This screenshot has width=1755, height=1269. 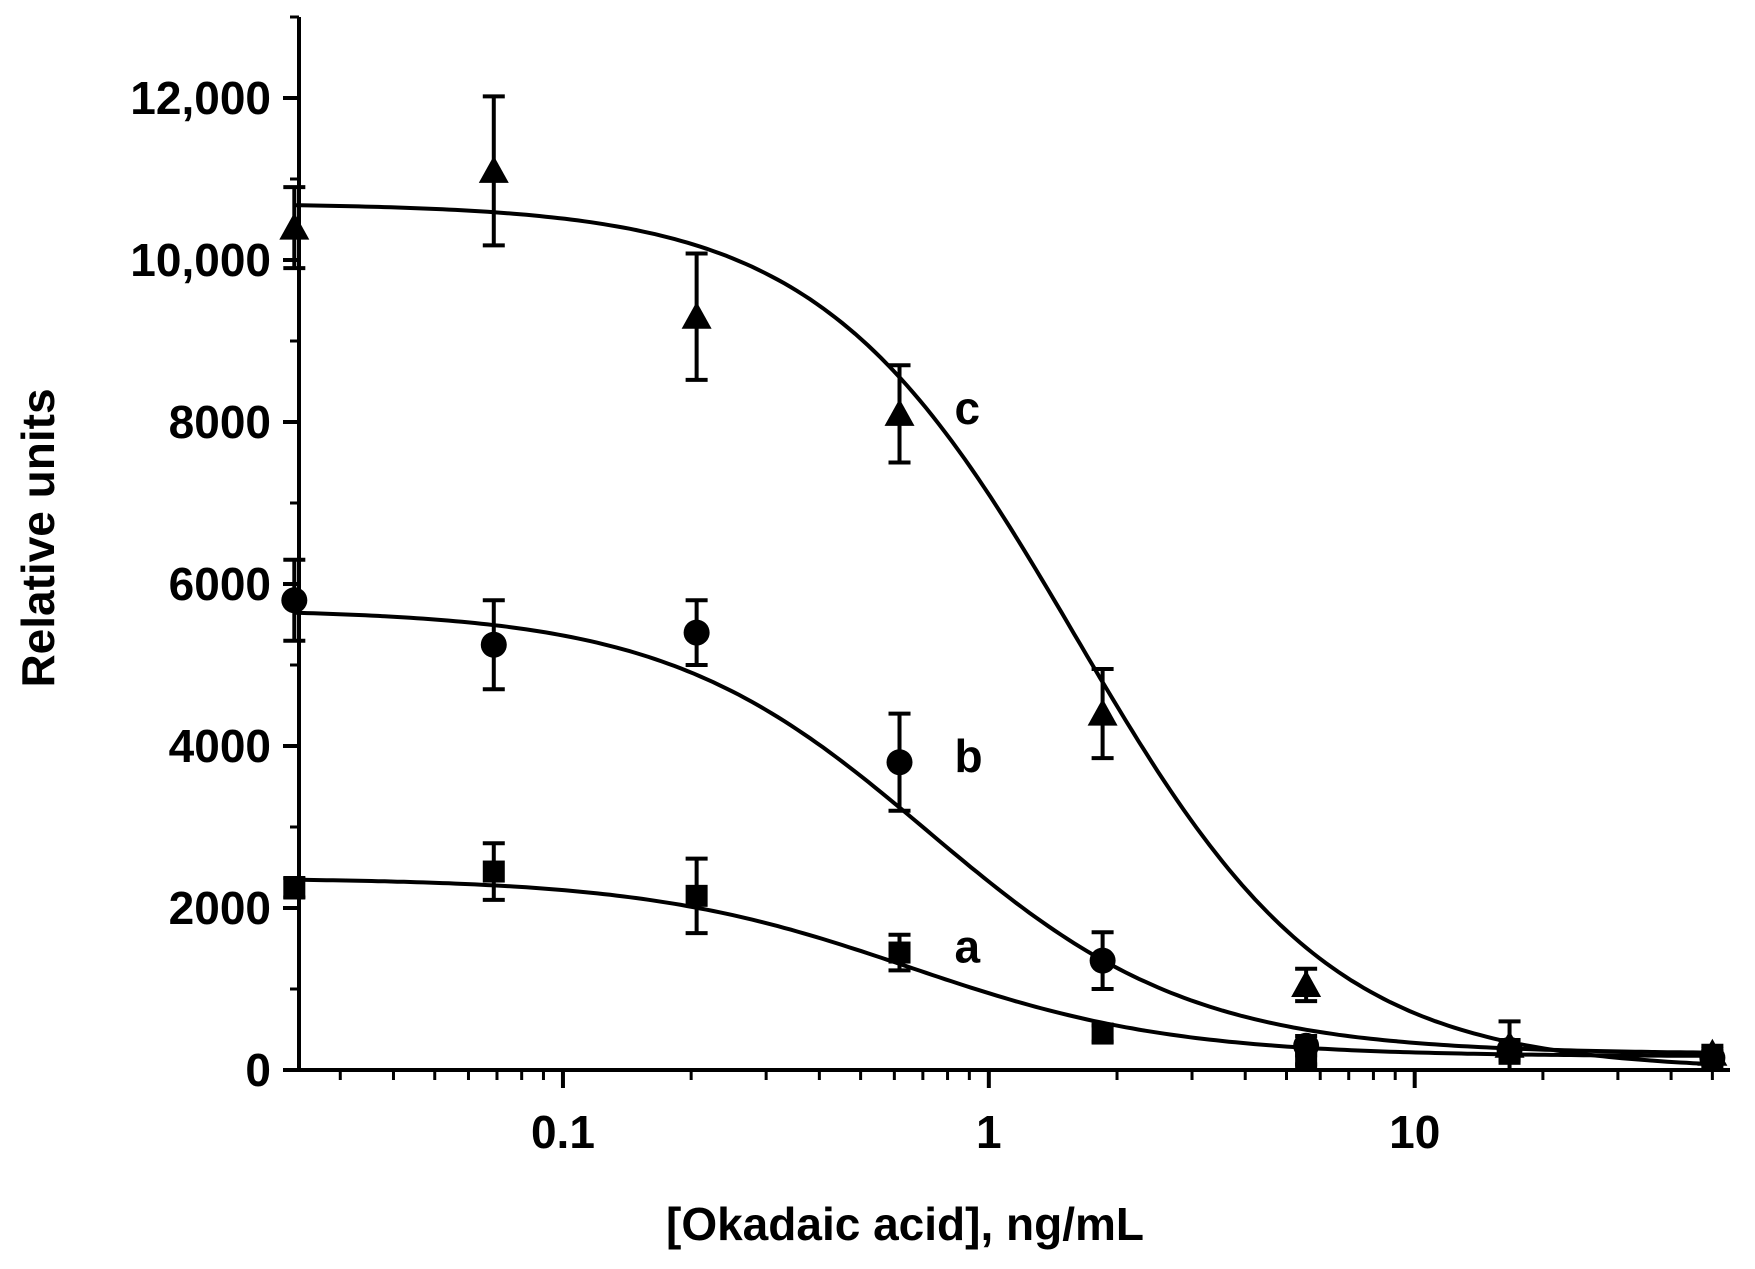 What do you see at coordinates (969, 756) in the screenshot?
I see `series-label-b: b` at bounding box center [969, 756].